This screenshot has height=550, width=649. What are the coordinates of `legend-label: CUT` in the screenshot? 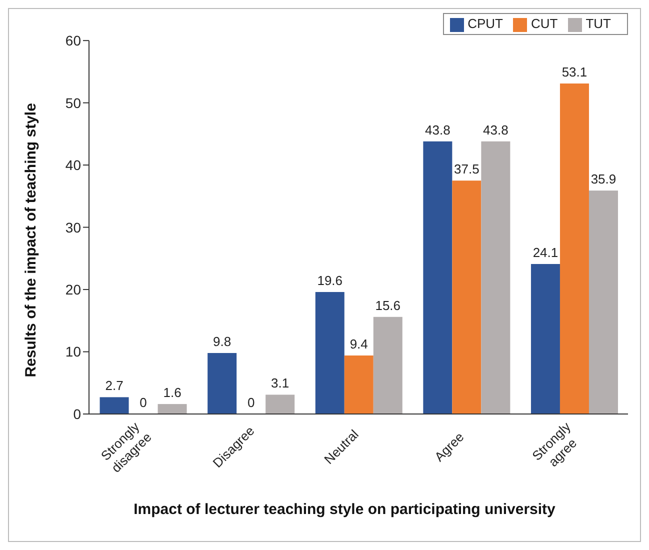 It's located at (544, 23).